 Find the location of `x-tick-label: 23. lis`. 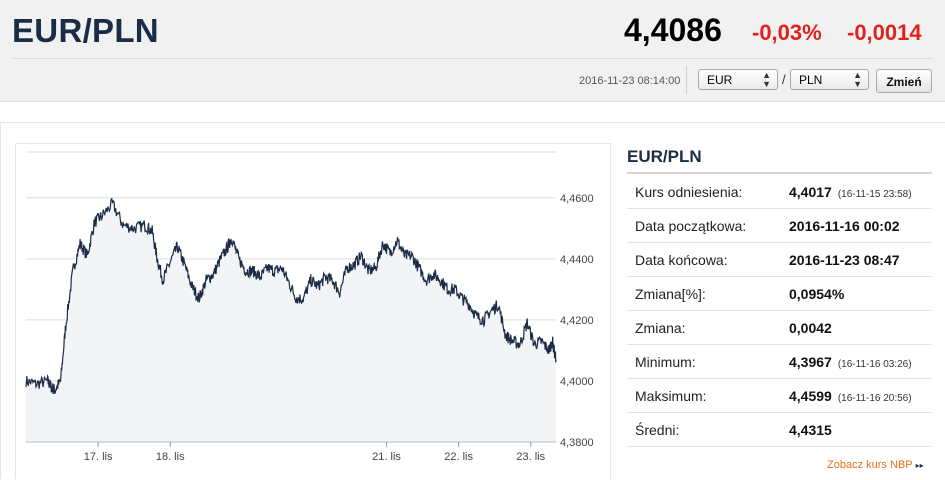

x-tick-label: 23. lis is located at coordinates (530, 457).